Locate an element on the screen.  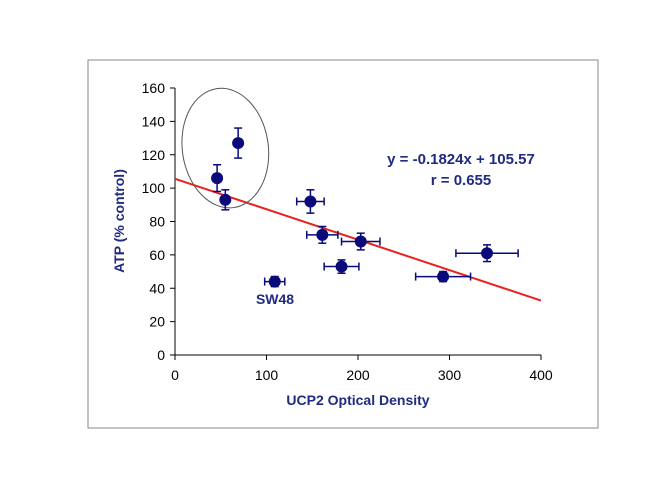
r-label: r = 0.655 is located at coordinates (461, 180).